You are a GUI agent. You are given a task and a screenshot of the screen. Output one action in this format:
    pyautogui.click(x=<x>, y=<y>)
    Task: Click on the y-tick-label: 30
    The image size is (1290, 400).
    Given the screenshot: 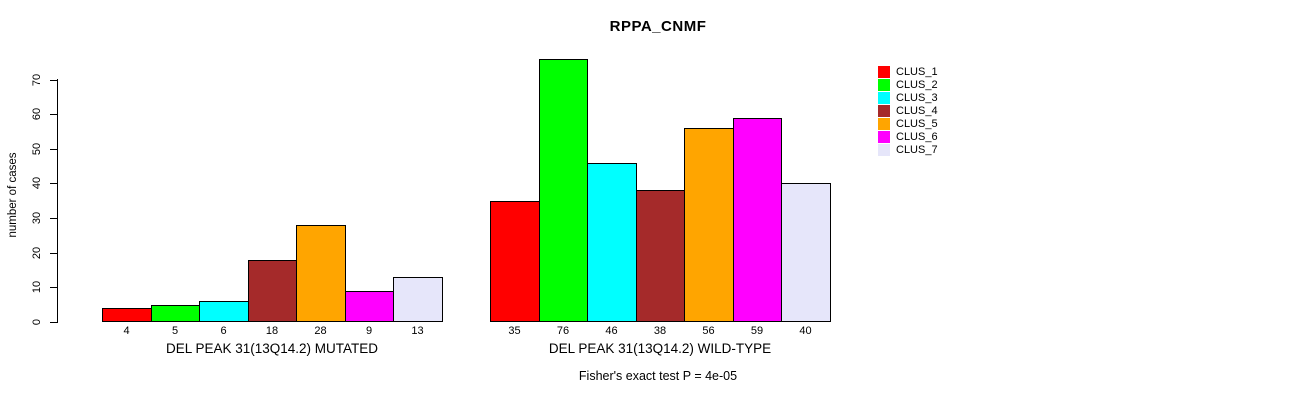 What is the action you would take?
    pyautogui.click(x=37, y=218)
    